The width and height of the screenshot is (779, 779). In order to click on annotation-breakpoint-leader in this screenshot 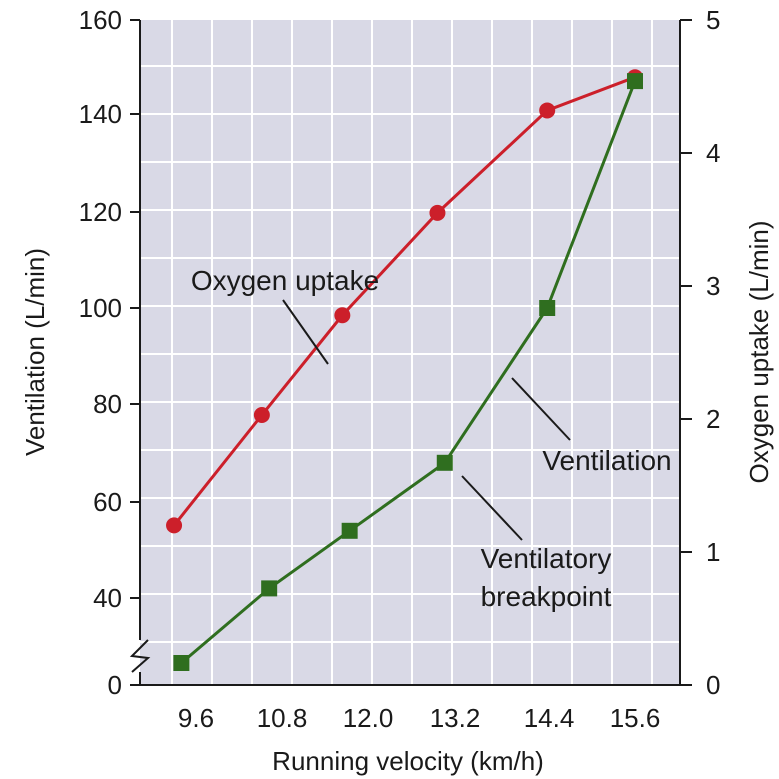, I will do `click(492, 508)`.